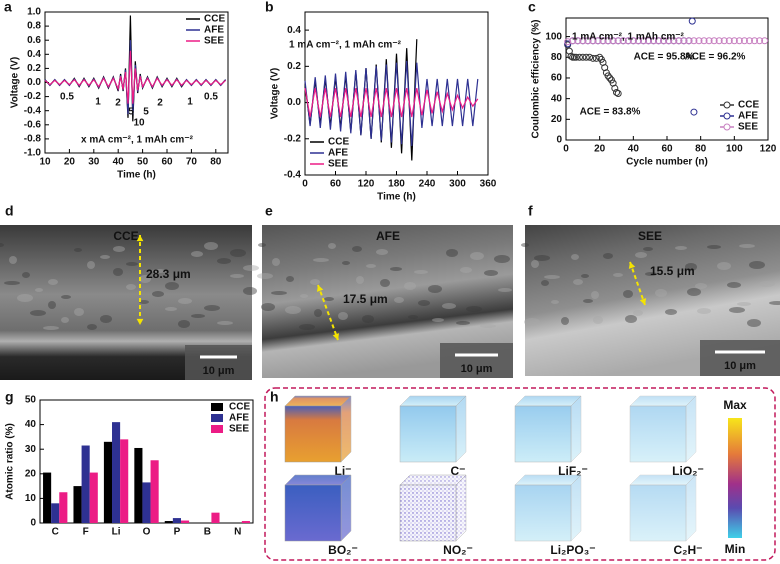 Image resolution: width=780 pixels, height=564 pixels. I want to click on y-tick-label: 20, so click(557, 119).